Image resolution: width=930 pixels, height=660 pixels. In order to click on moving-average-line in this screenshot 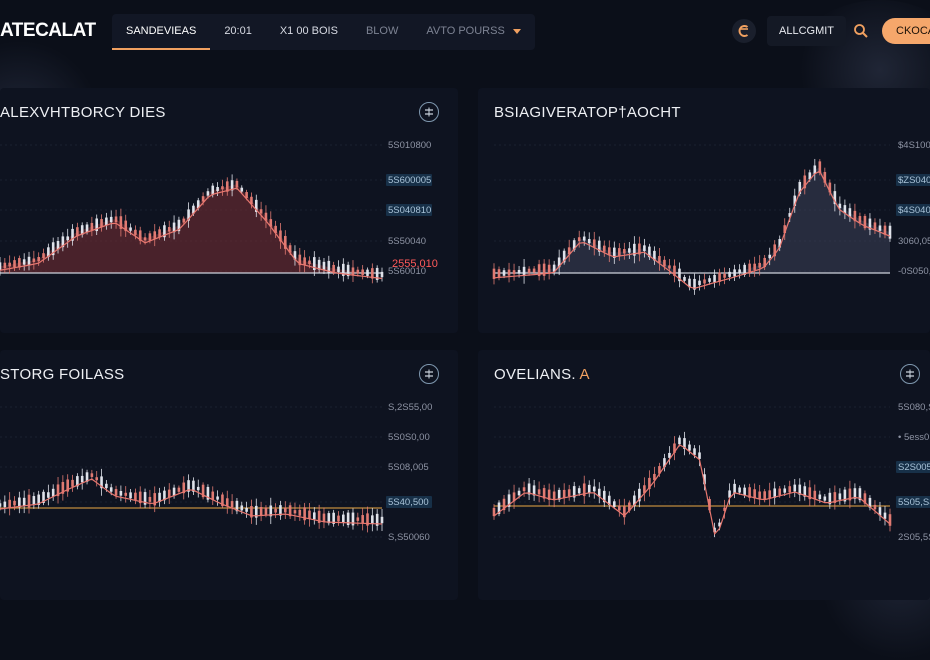, I will do `click(191, 233)`.